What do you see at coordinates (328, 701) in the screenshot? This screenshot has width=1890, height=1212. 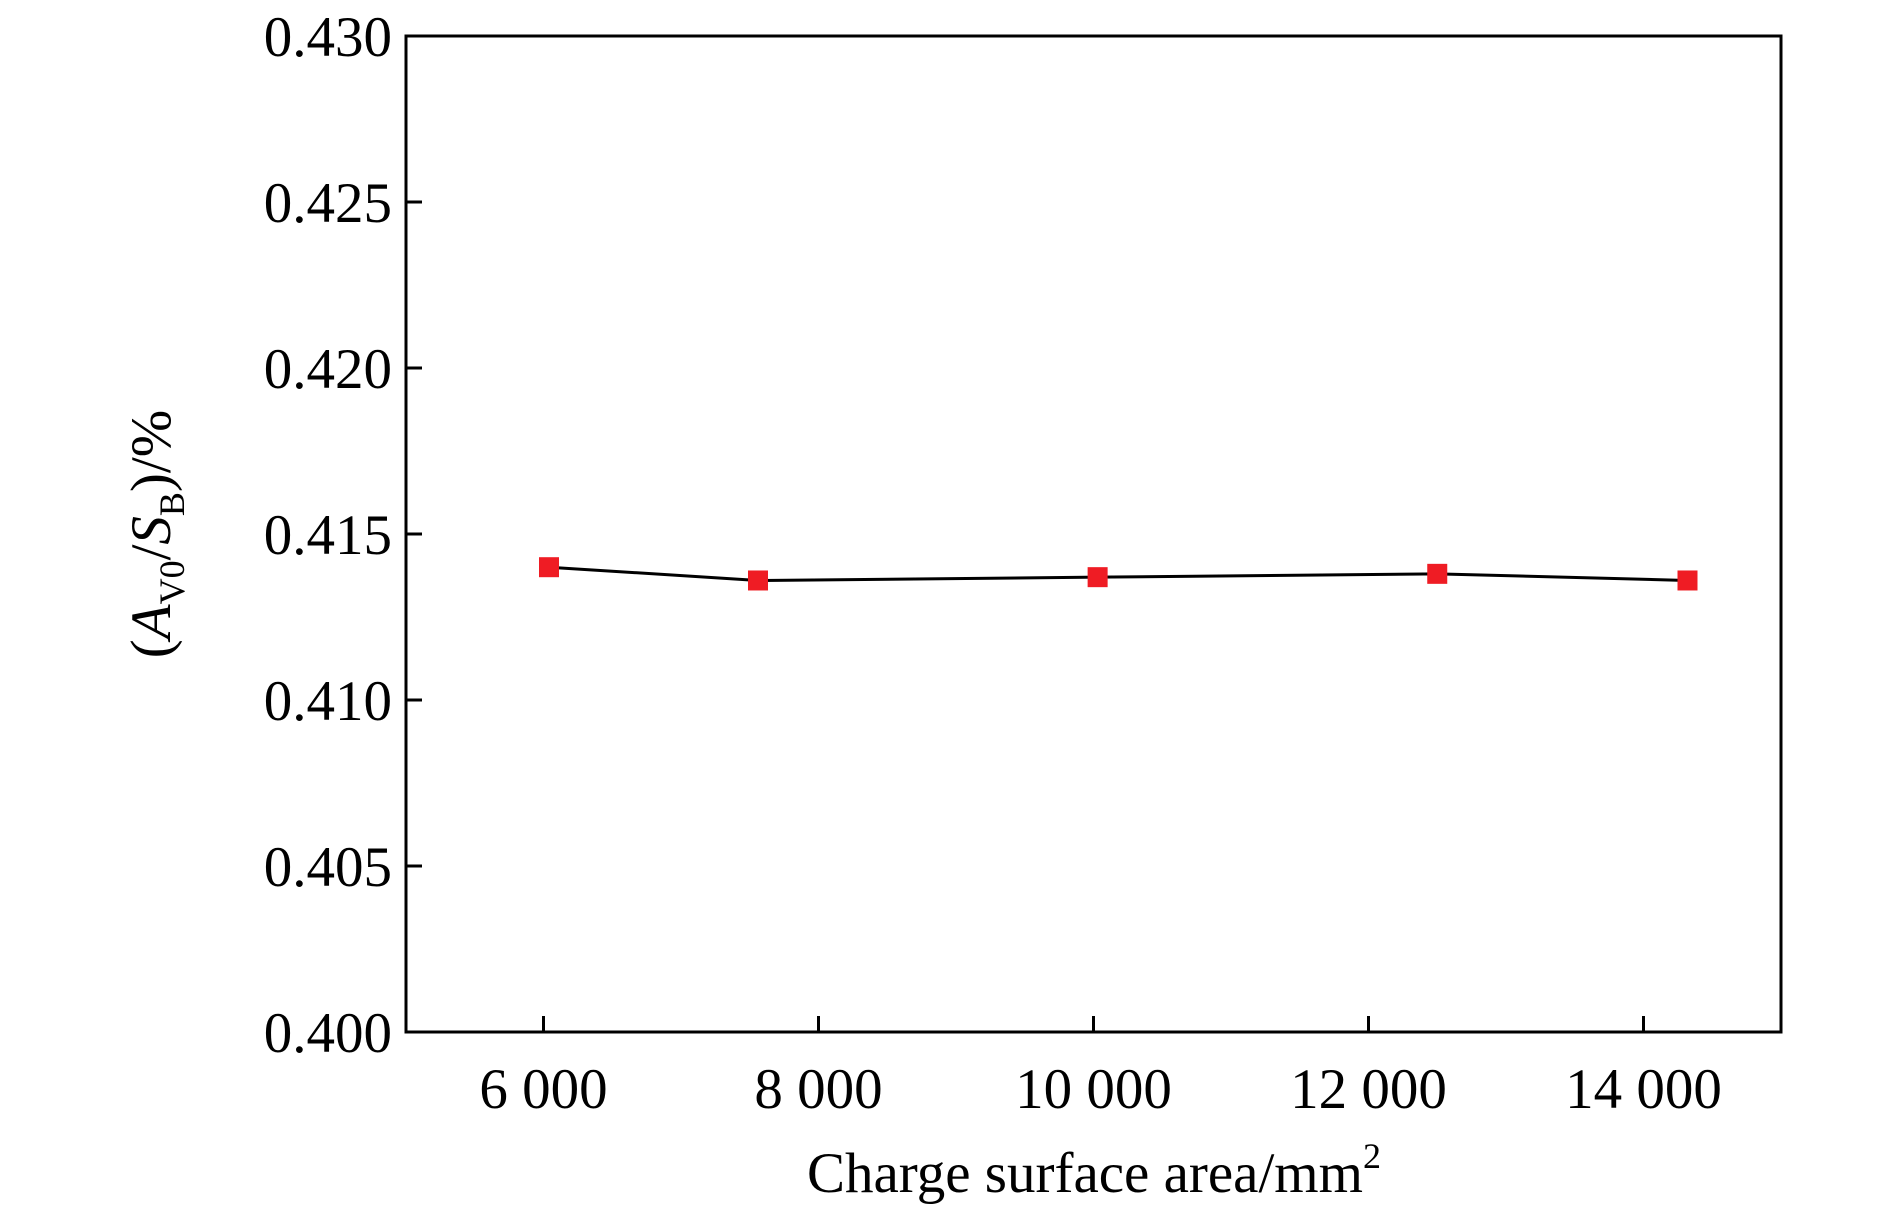 I see `y-tick-label: 0.410` at bounding box center [328, 701].